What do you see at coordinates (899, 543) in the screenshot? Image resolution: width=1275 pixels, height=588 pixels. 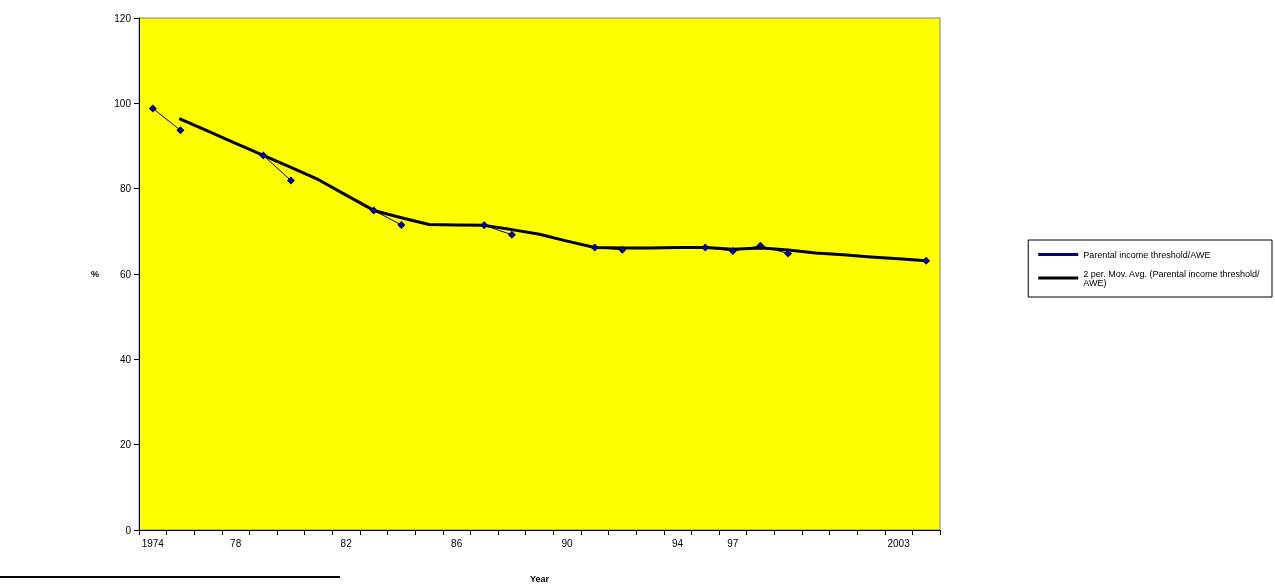 I see `x-tick-label: 2003` at bounding box center [899, 543].